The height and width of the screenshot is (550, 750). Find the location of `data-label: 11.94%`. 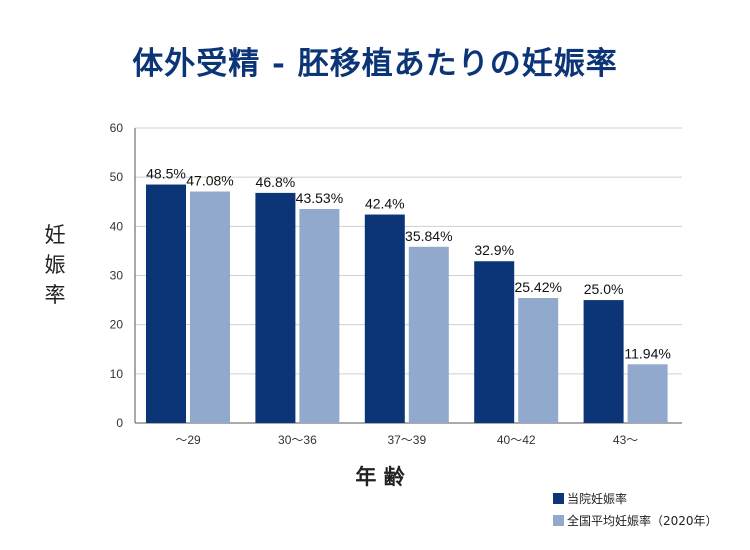

data-label: 11.94% is located at coordinates (647, 353).